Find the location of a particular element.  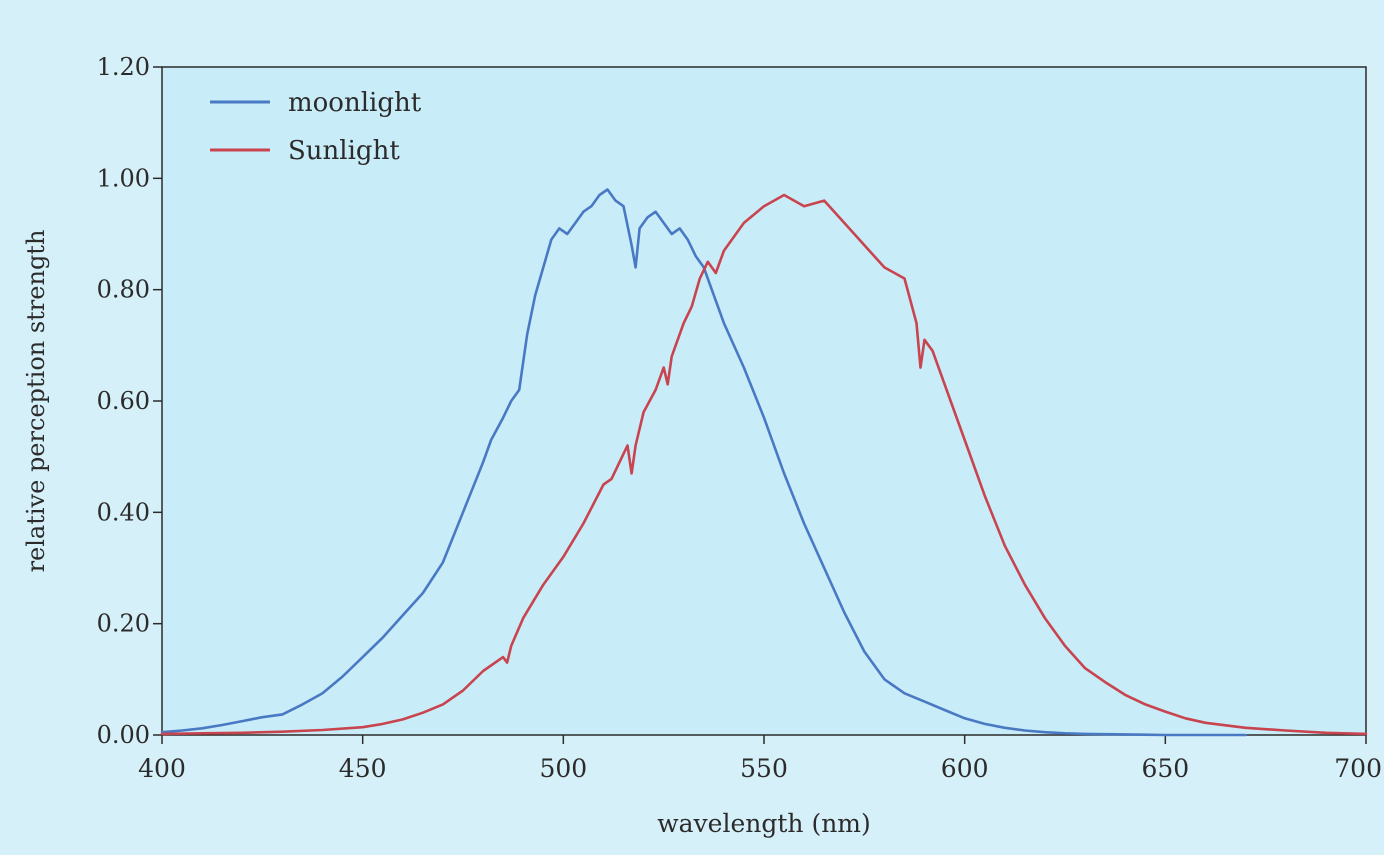

y-axis: 0.00 0.20 0.40 0.60 0.80 1.00 1.20 is located at coordinates (129, 401).